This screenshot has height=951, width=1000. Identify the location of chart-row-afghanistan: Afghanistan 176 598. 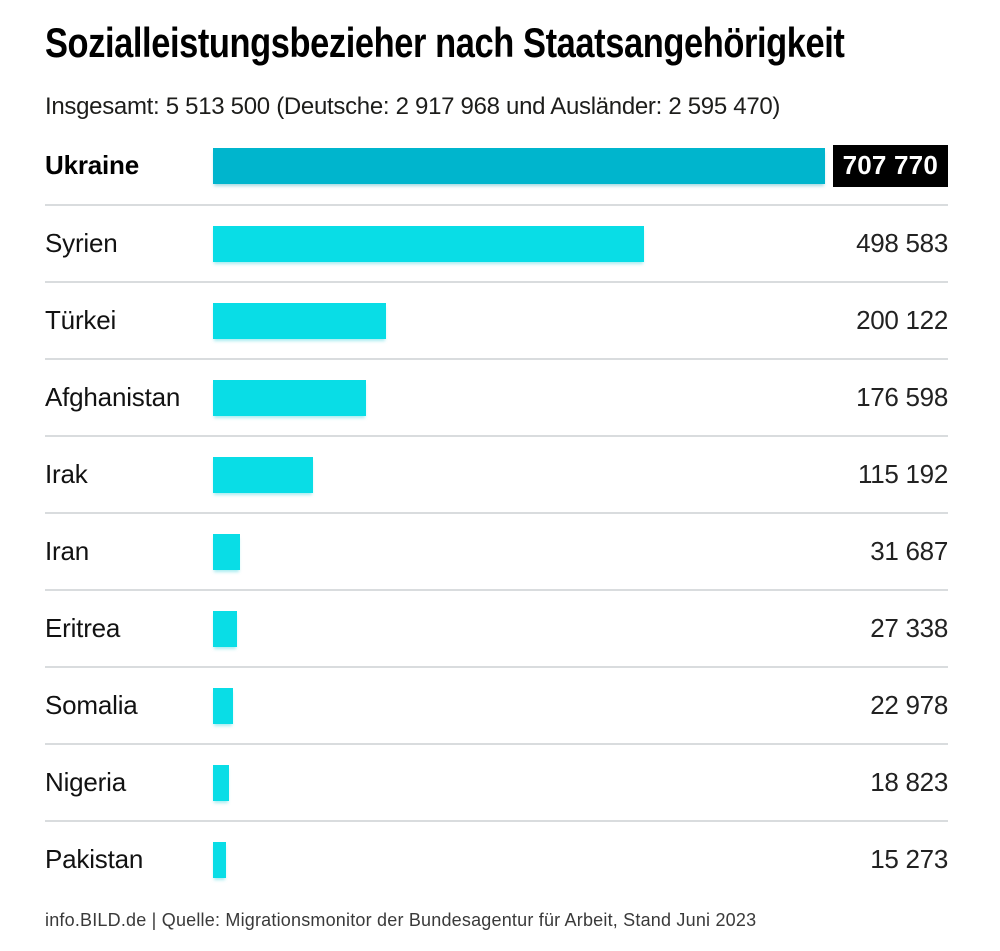
(496, 396).